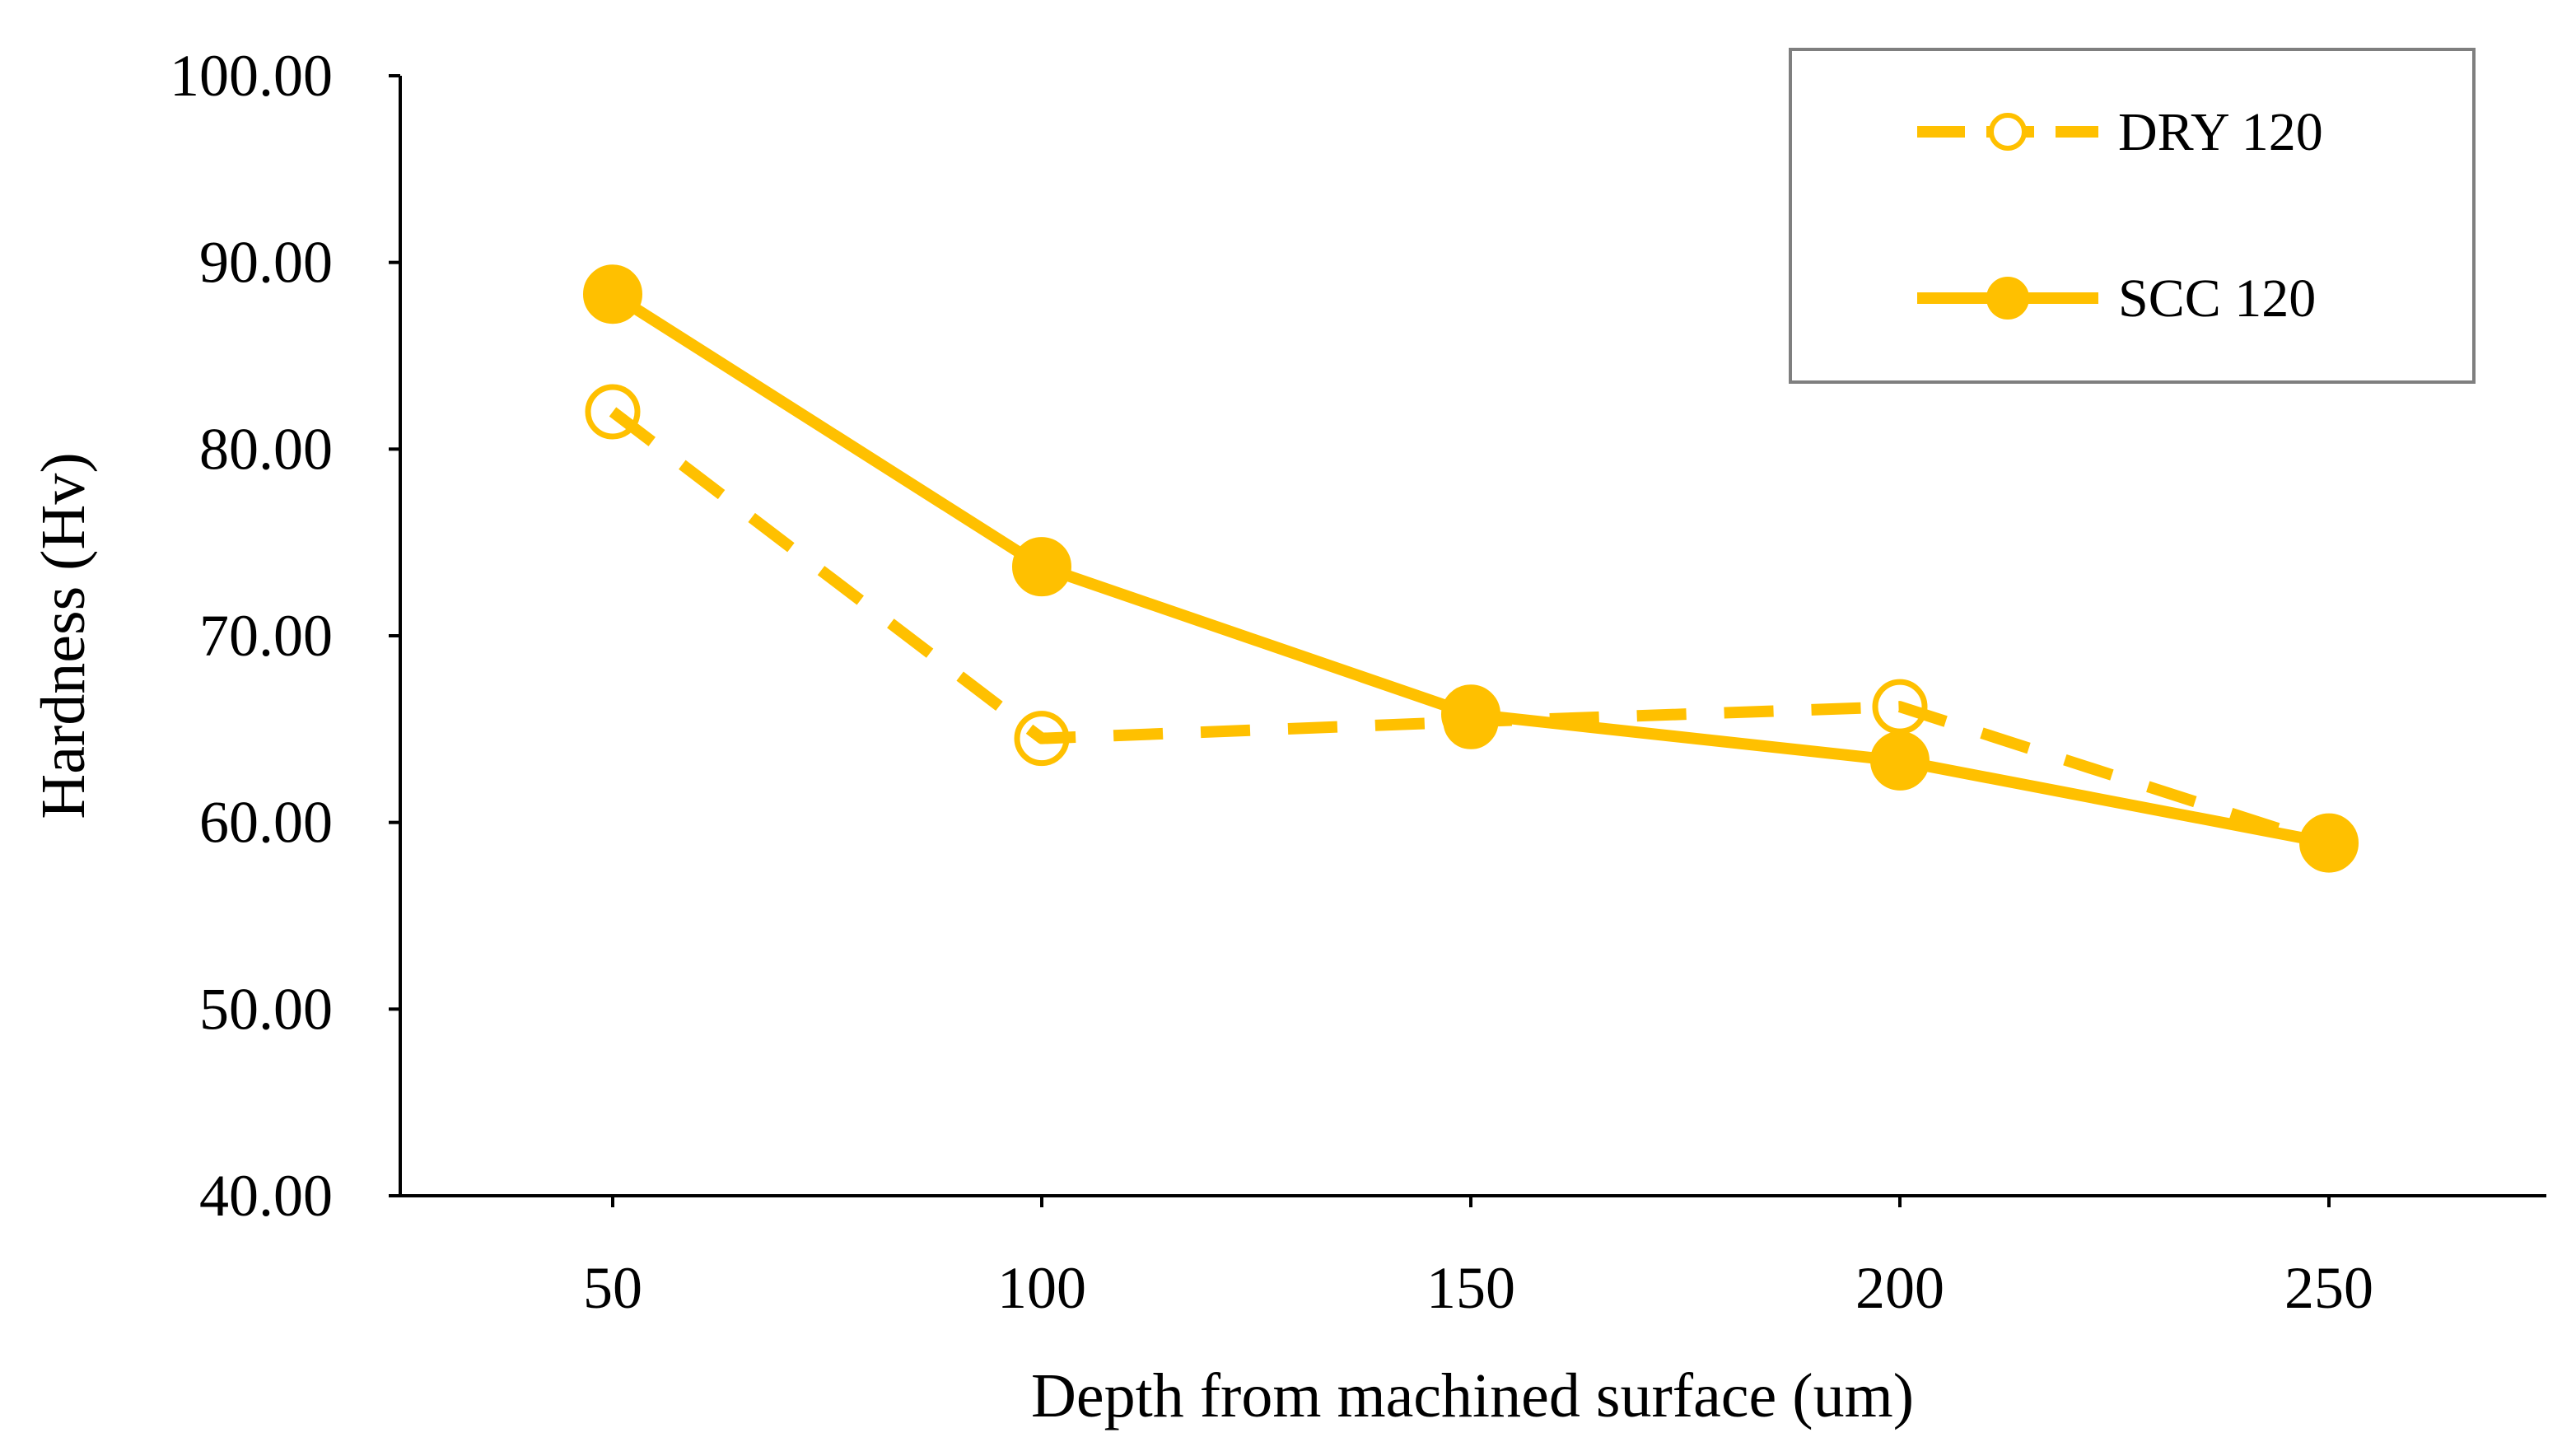  I want to click on x-tick-label: 150, so click(1470, 1288).